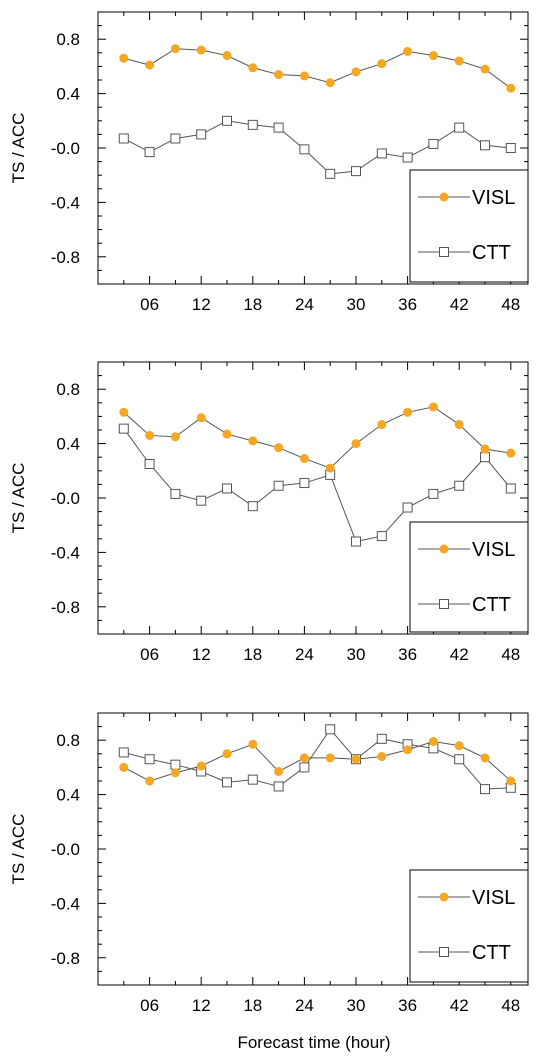  I want to click on y-tick-label: -0.8, so click(65, 257).